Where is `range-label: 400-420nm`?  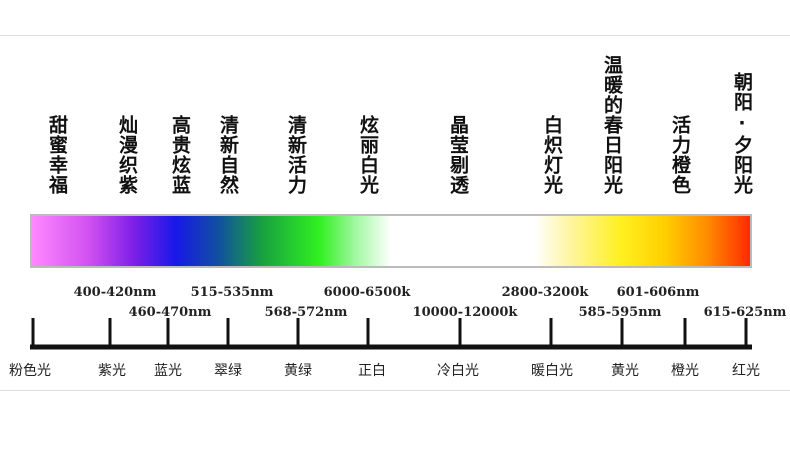
range-label: 400-420nm is located at coordinates (115, 292).